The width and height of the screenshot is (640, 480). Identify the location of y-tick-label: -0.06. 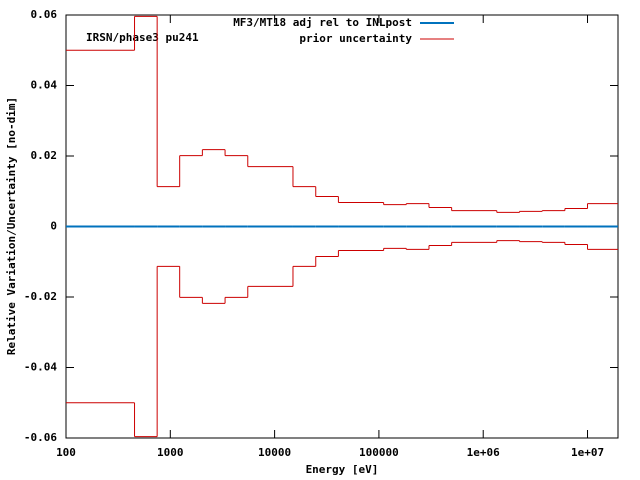
(40, 437).